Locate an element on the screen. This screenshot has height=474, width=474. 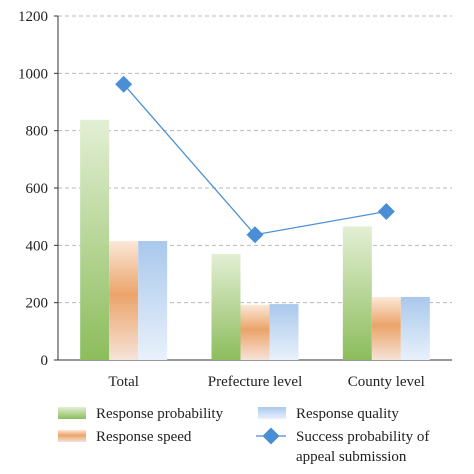
y-tick-label: 400 is located at coordinates (37, 246).